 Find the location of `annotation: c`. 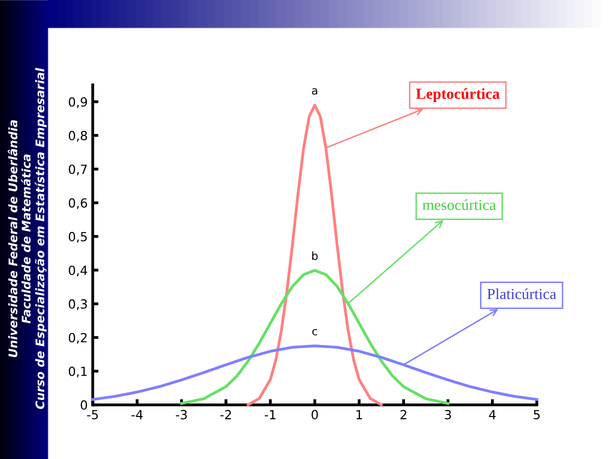

annotation: c is located at coordinates (315, 332).